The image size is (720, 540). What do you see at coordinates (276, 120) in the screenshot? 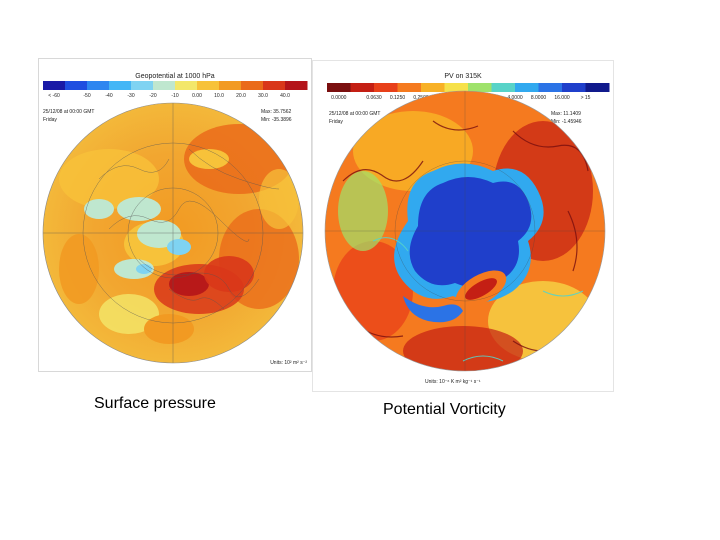
I see `min-label: Min: -35.3896` at bounding box center [276, 120].